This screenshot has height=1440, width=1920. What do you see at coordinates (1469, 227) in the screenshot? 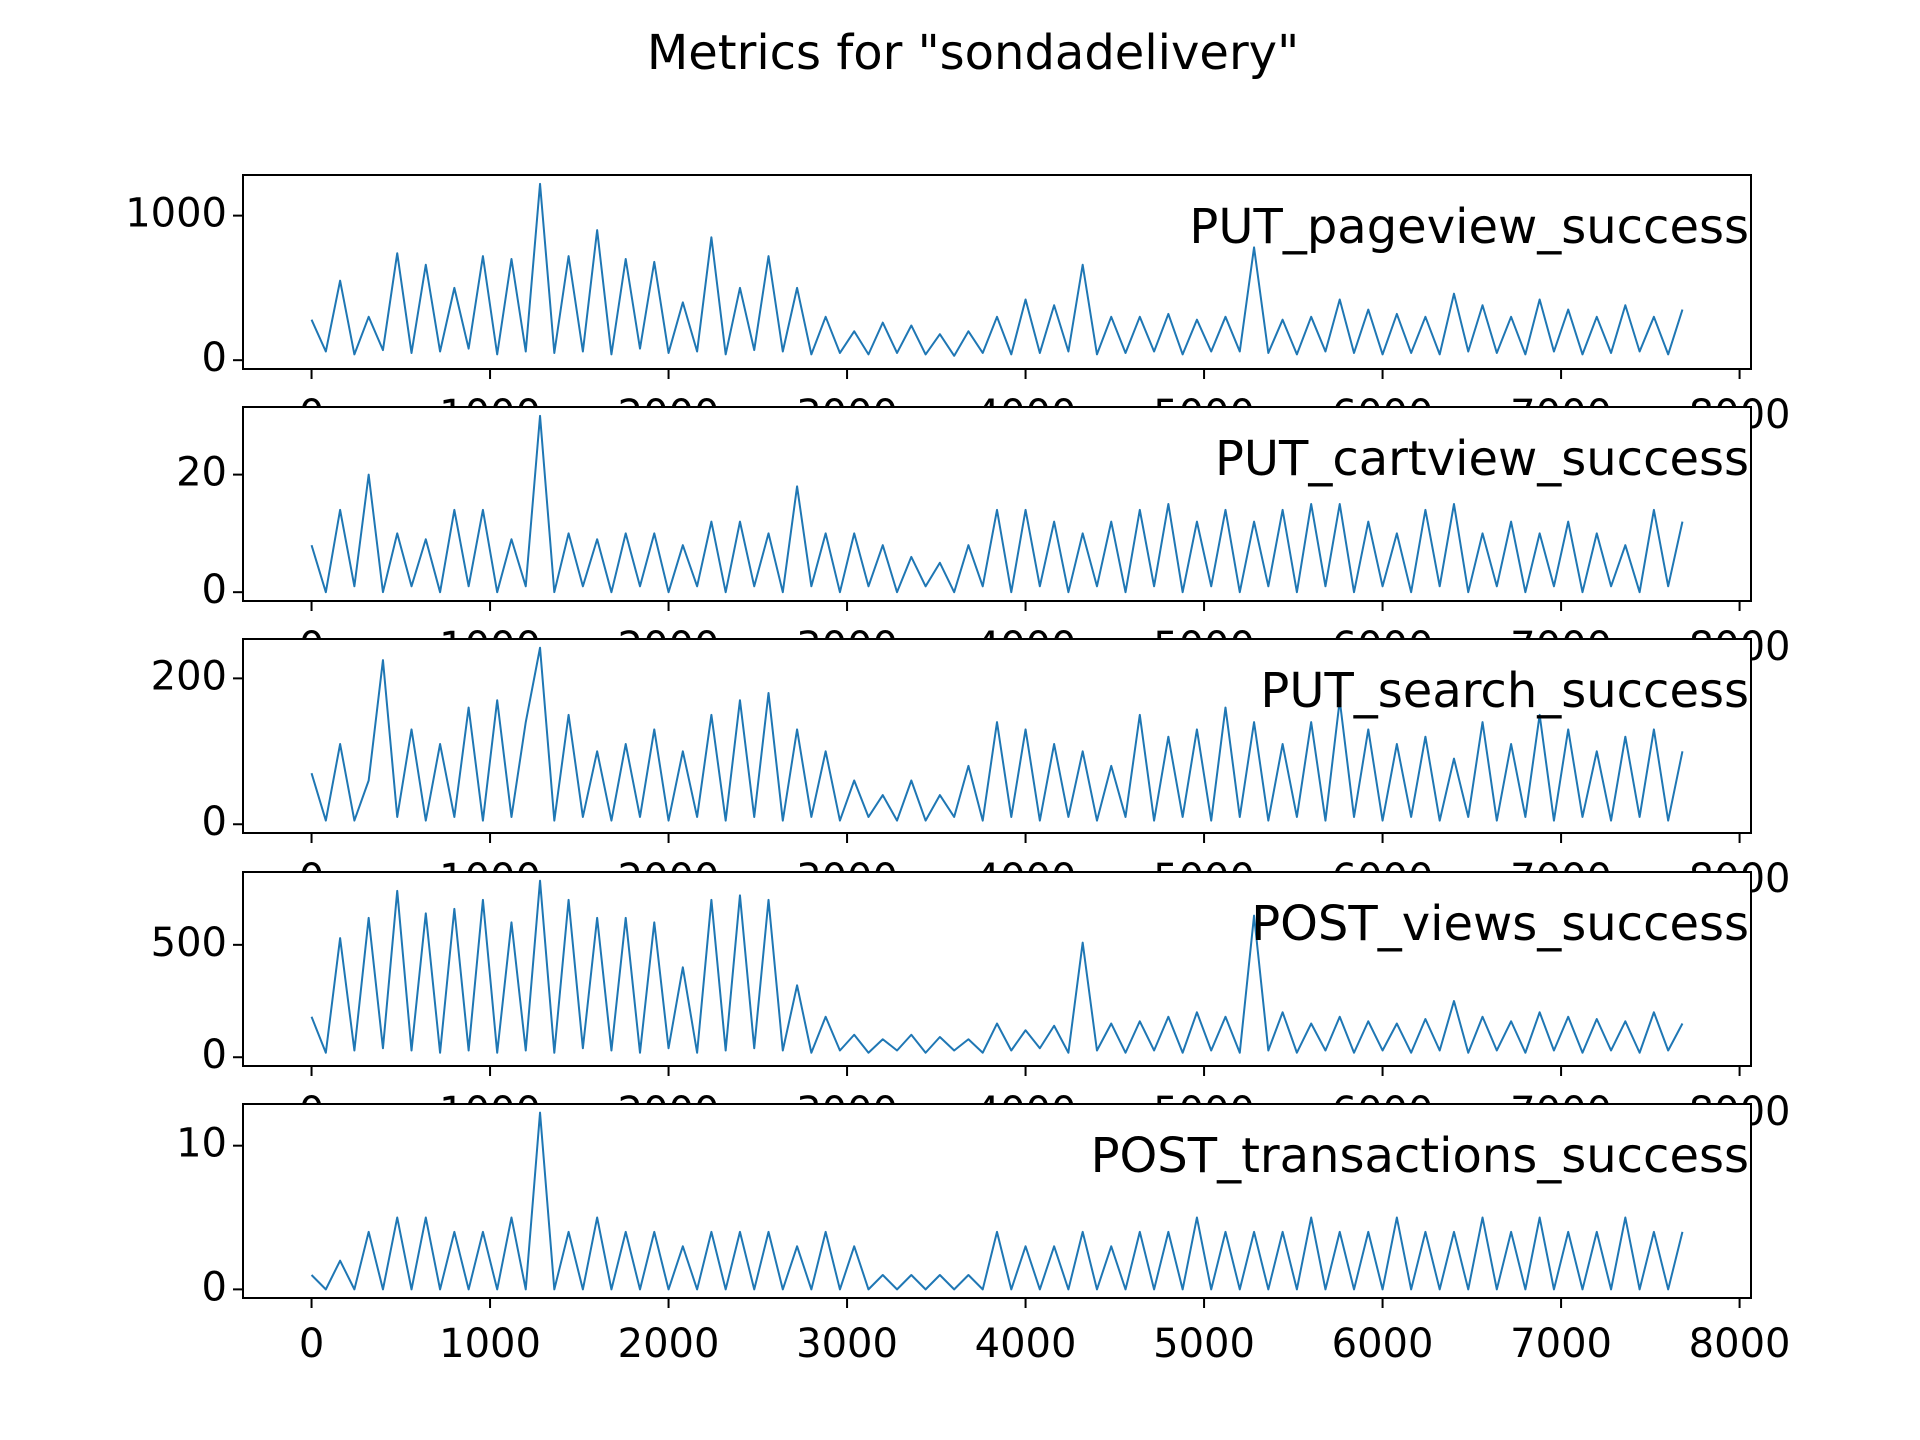
I see `series-label: PUT_pageview_success` at bounding box center [1469, 227].